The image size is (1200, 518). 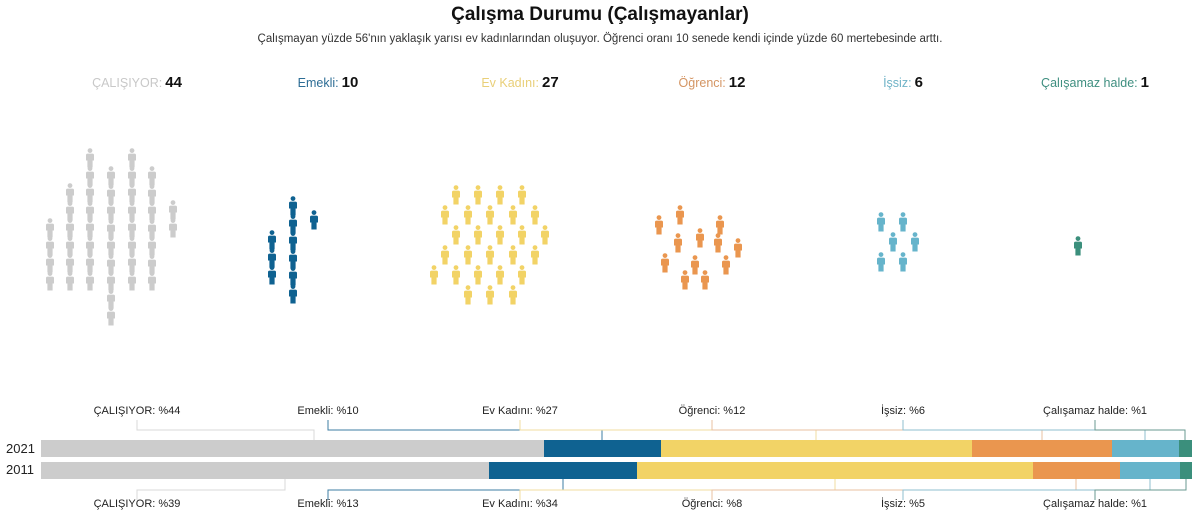 I want to click on header-ogrenci: Öğrenci: 12, so click(x=712, y=82).